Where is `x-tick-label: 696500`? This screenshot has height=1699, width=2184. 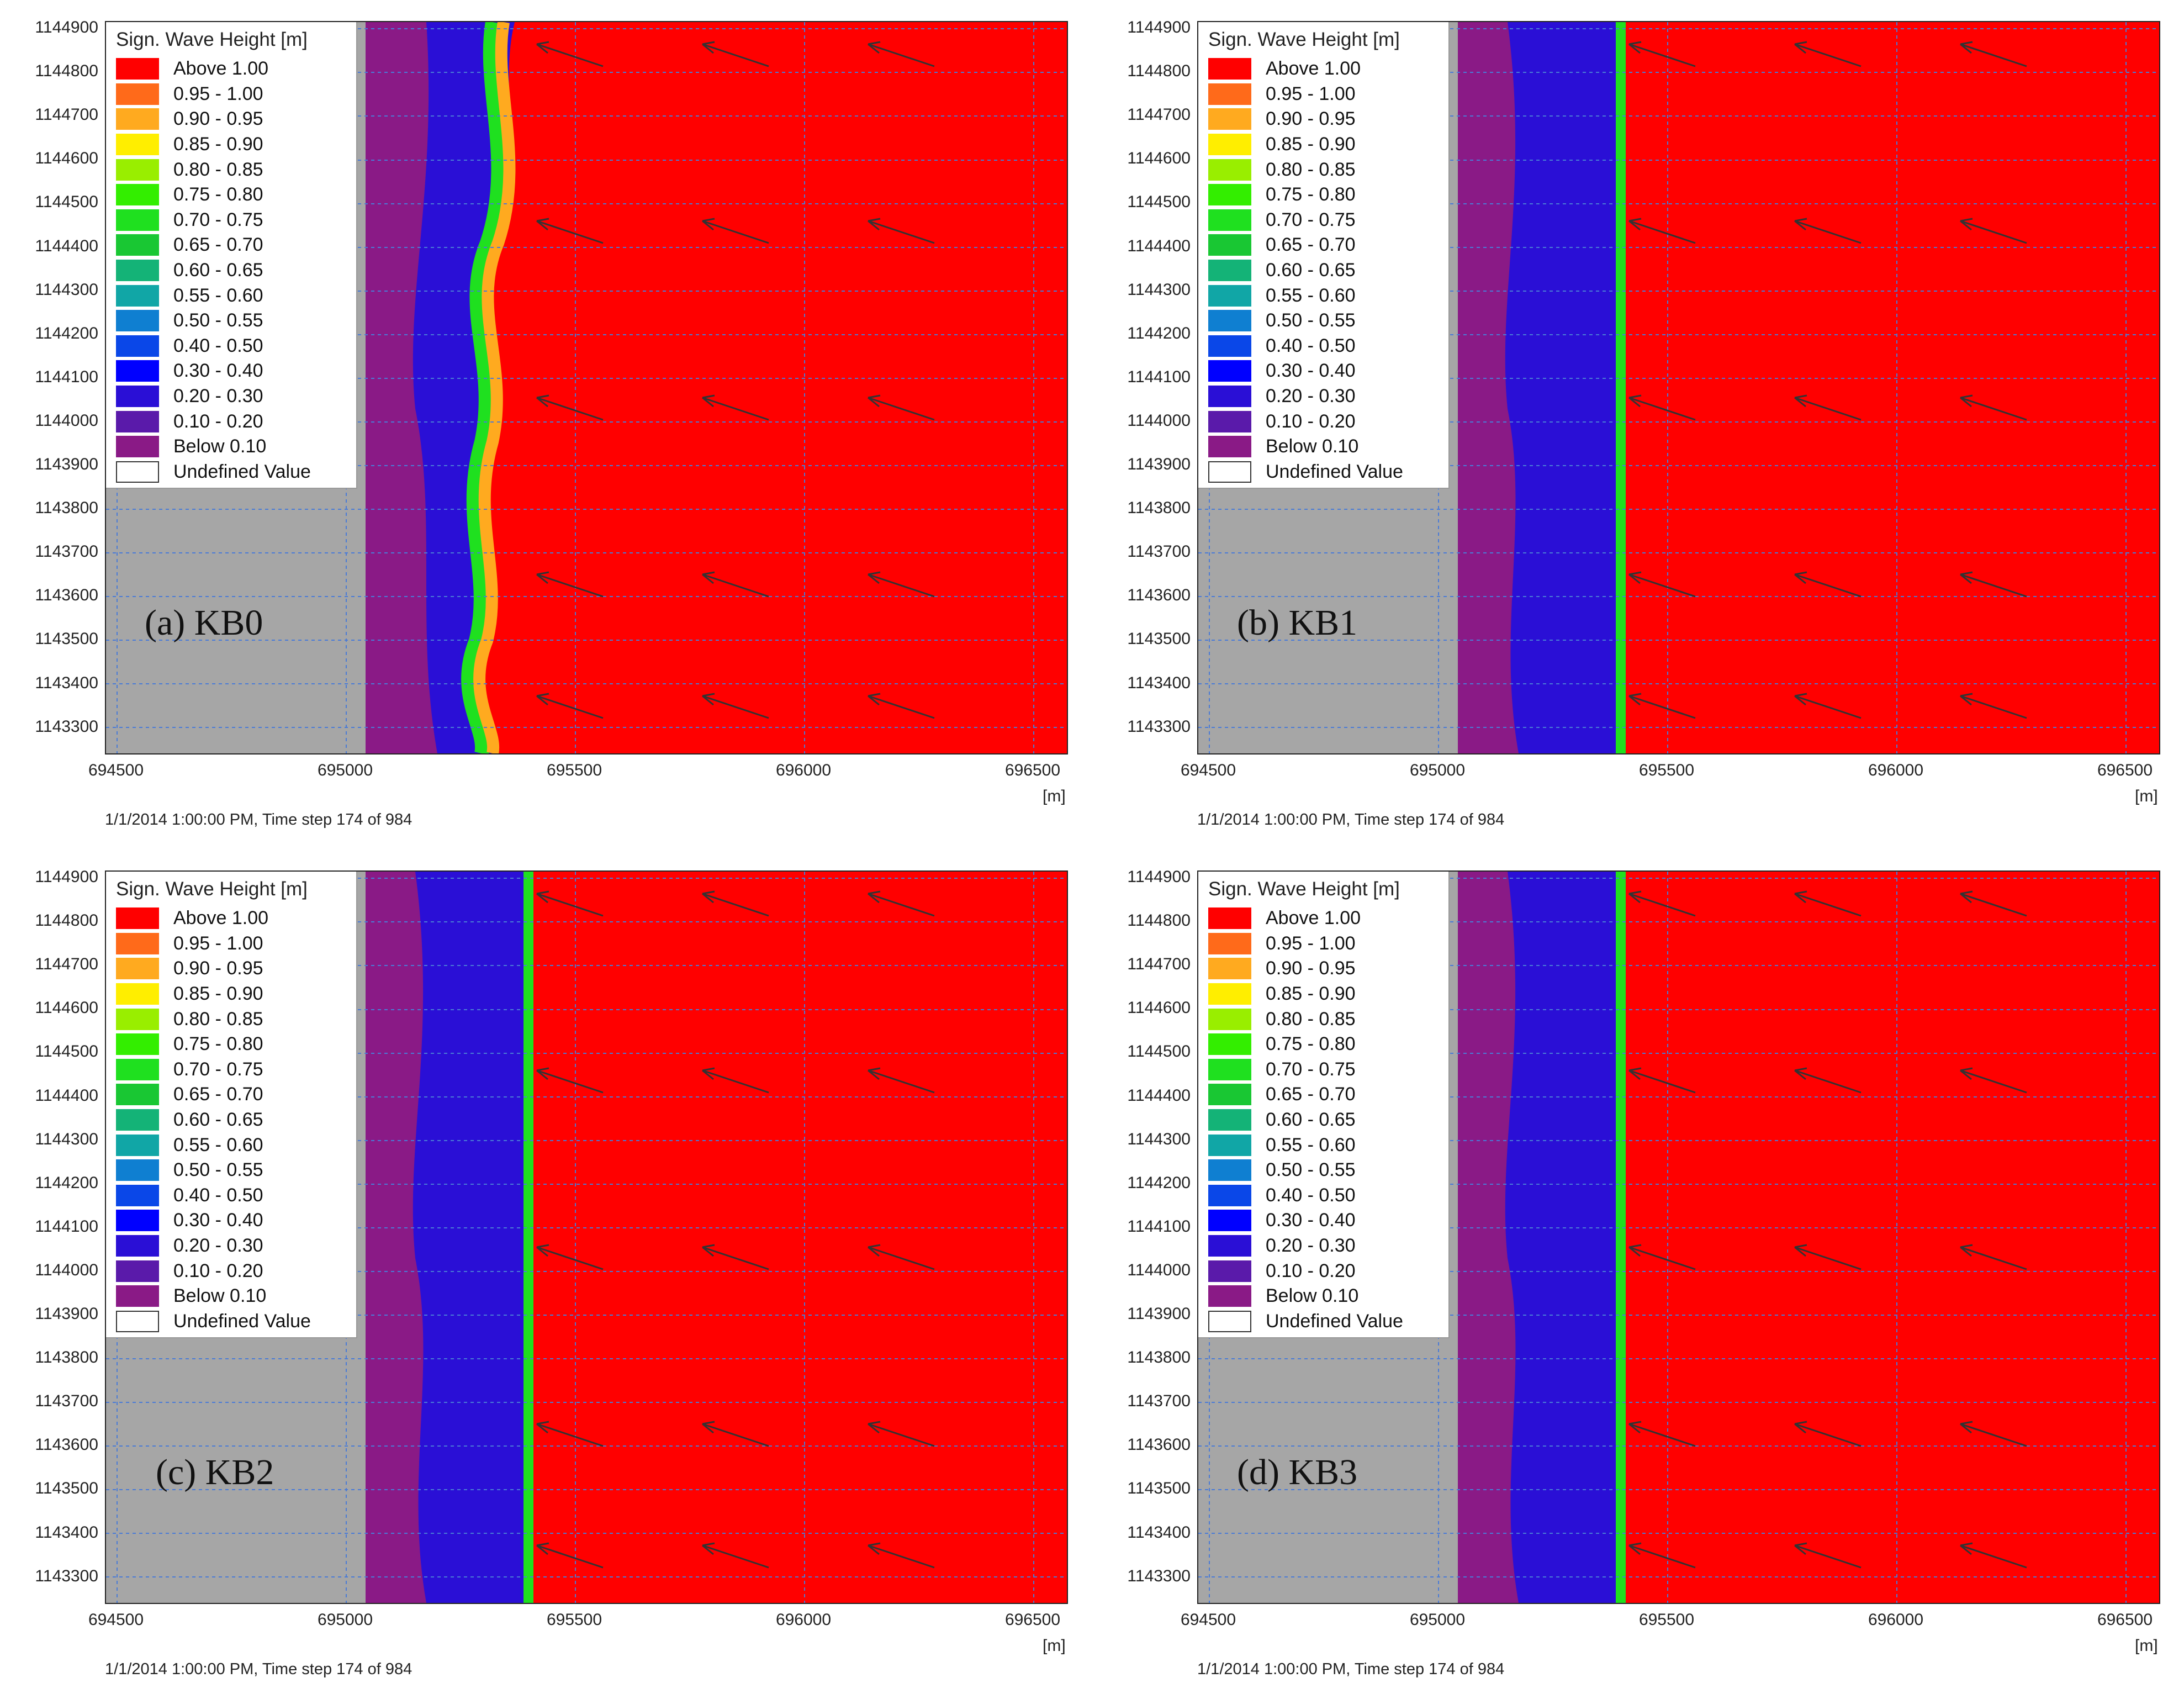 x-tick-label: 696500 is located at coordinates (1032, 770).